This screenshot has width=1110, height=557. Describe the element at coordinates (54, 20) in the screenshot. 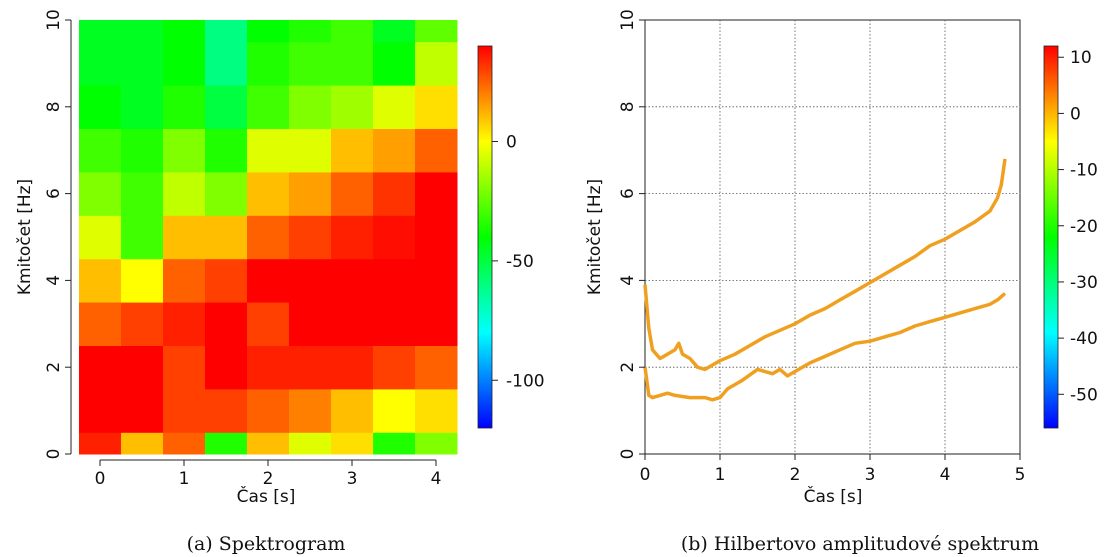

I see `y-tick-label-a: 10` at that location.